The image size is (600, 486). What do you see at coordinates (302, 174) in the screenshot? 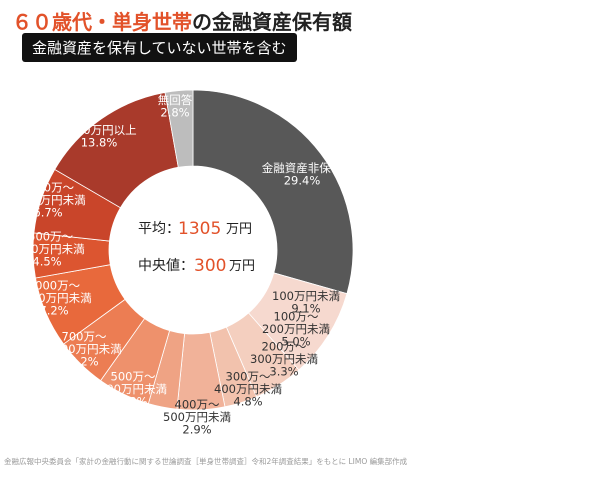
I see `slice-label-1: 金融資産非保有 29.4%` at bounding box center [302, 174].